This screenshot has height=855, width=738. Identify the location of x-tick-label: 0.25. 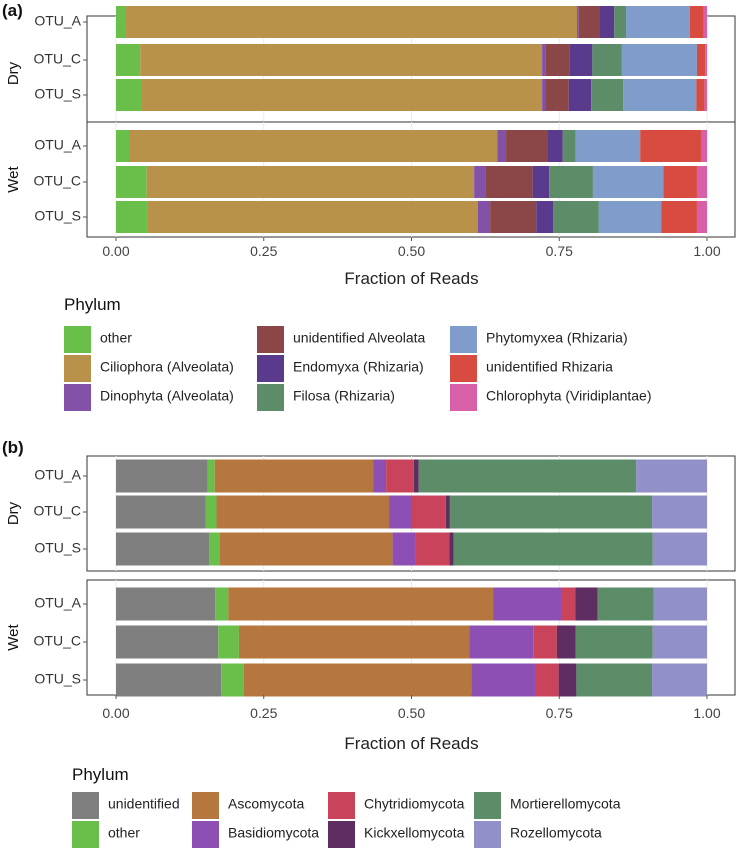
(263, 251).